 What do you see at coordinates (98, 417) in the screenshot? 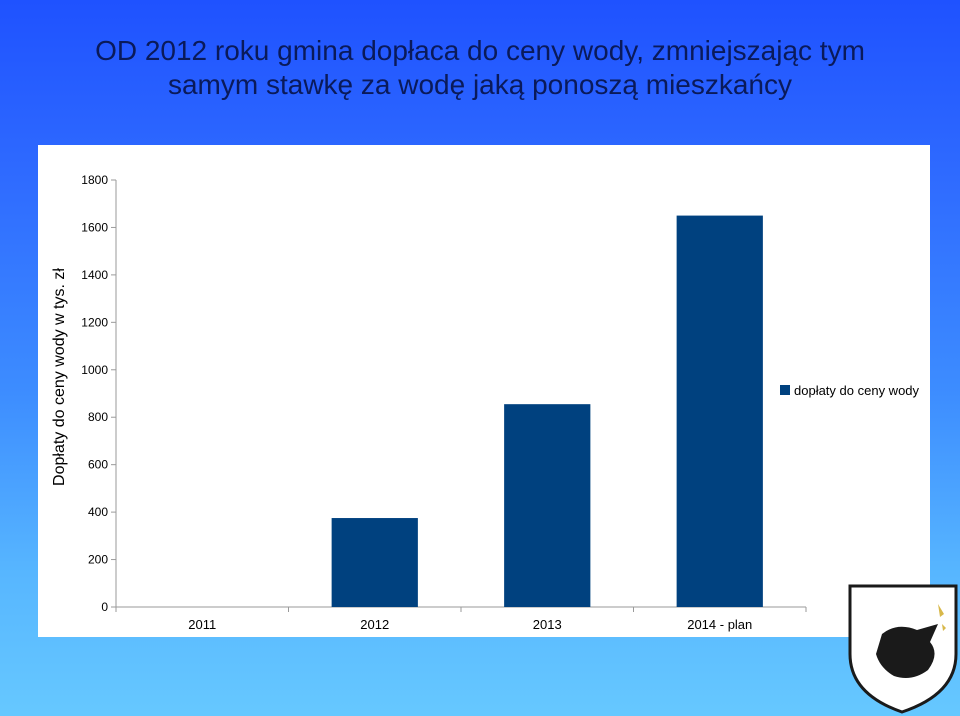
I see `y-tick-label: 800` at bounding box center [98, 417].